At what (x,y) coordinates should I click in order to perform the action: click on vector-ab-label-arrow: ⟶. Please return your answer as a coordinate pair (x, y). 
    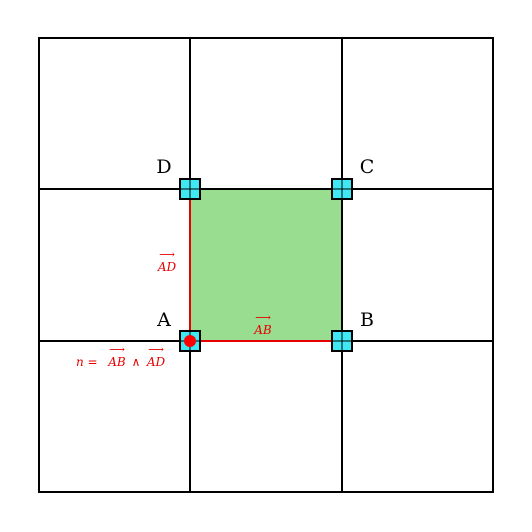
    Looking at the image, I should click on (263, 317).